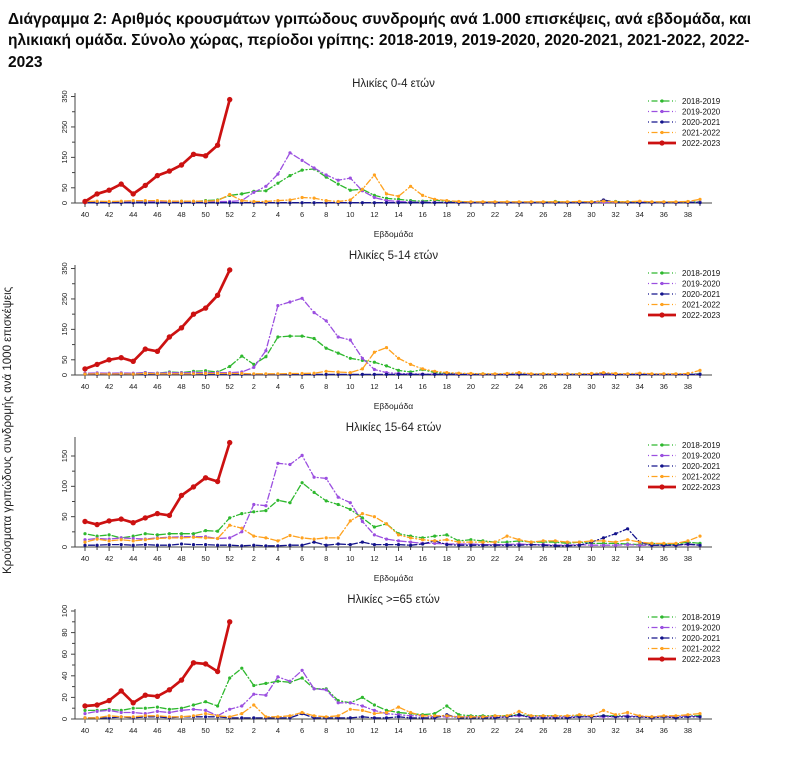  What do you see at coordinates (254, 730) in the screenshot?
I see `x-tick-label: 2` at bounding box center [254, 730].